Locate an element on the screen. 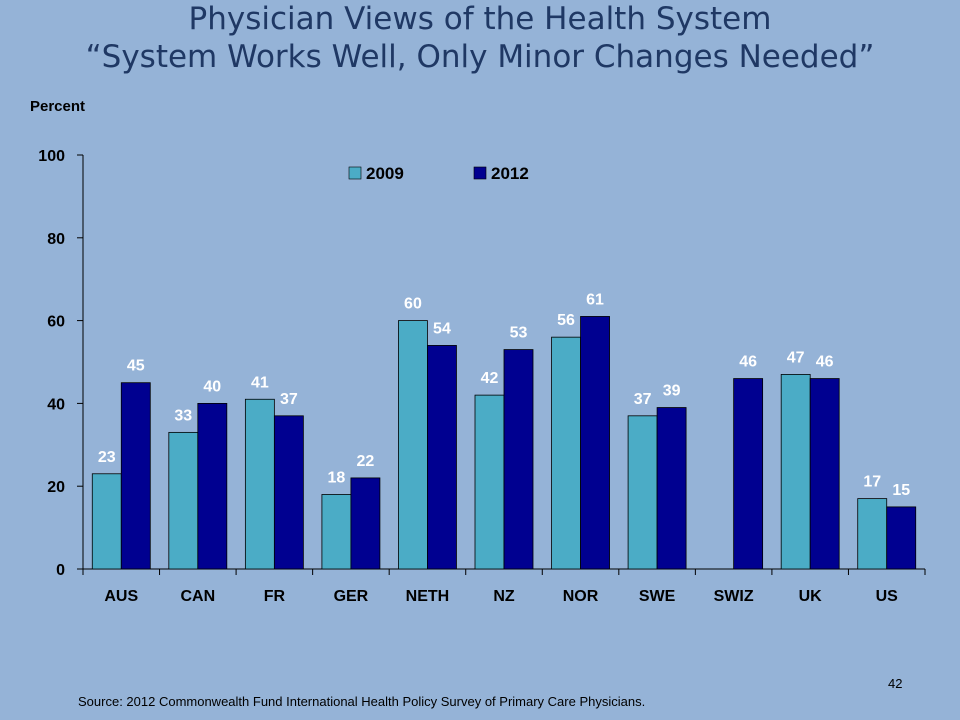 The height and width of the screenshot is (720, 960). bar-2009-NZ is located at coordinates (489, 482).